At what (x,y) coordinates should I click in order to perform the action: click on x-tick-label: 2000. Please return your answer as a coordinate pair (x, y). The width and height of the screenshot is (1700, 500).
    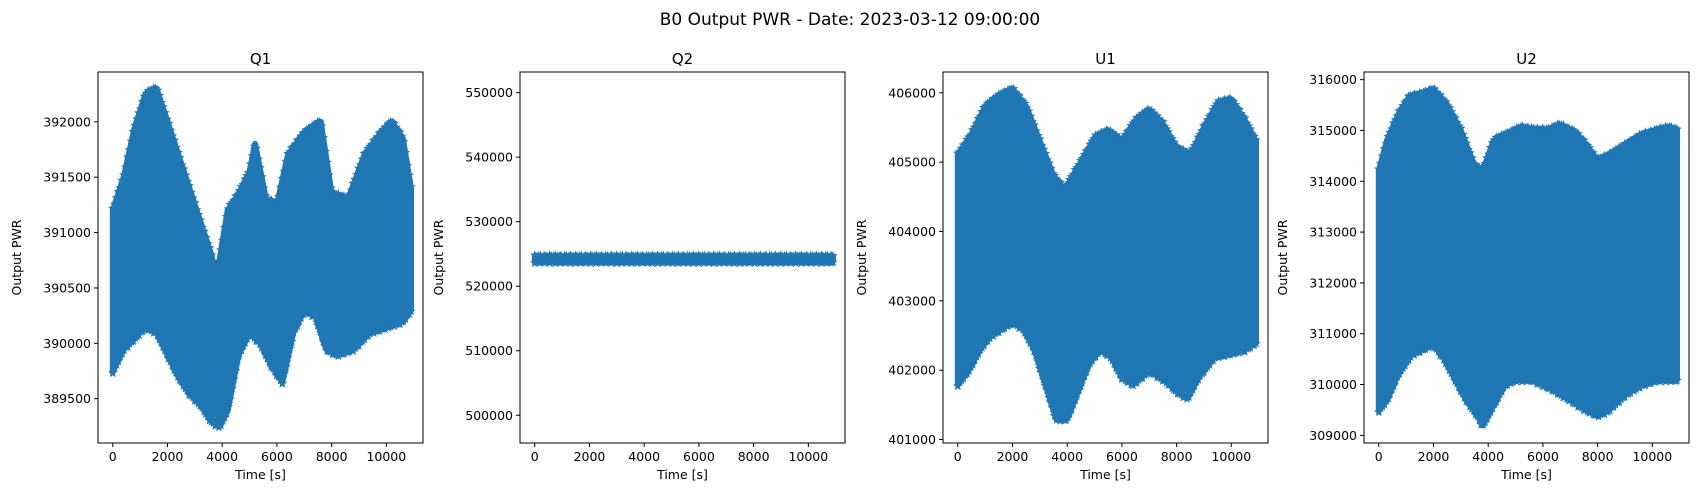
    Looking at the image, I should click on (1434, 456).